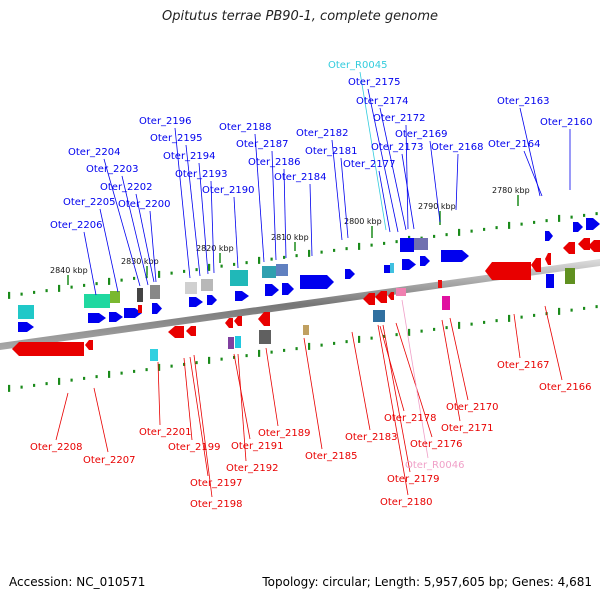  Describe the element at coordinates (69, 270) in the screenshot. I see `scale-label: 2840 kbp` at that location.